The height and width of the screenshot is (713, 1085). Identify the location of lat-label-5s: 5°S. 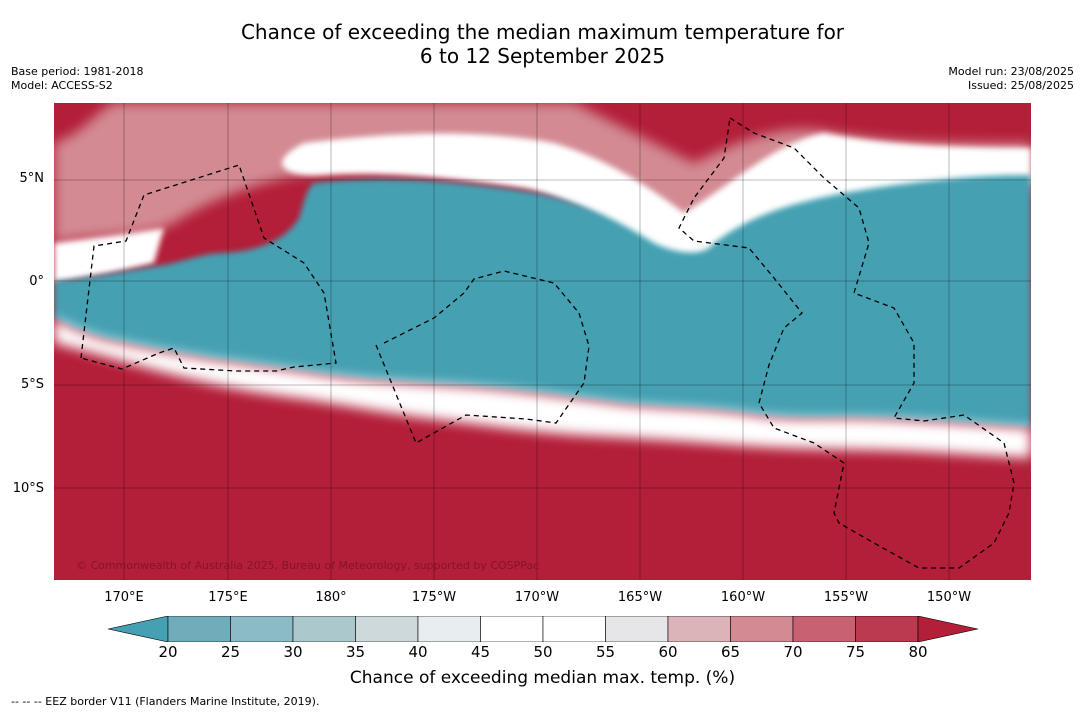
(32, 384).